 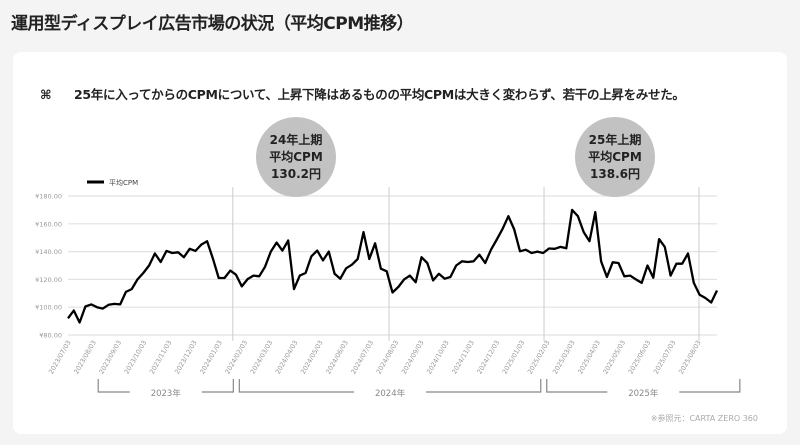 What do you see at coordinates (296, 173) in the screenshot?
I see `bubble-value: 130.2円` at bounding box center [296, 173].